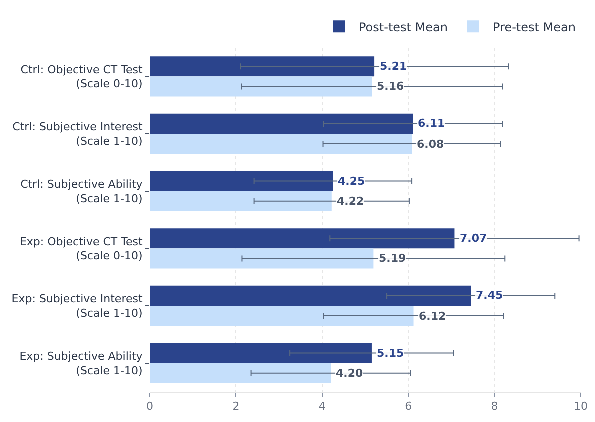 The image size is (595, 422). What do you see at coordinates (394, 66) in the screenshot?
I see `data-label: 5.21` at bounding box center [394, 66].